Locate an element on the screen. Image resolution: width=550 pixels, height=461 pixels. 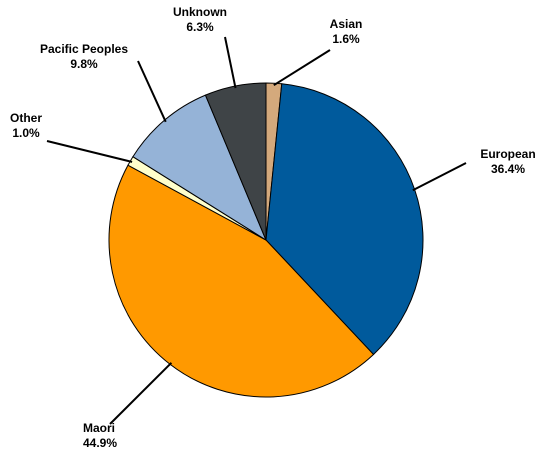
slice-label: Pacific Peoples is located at coordinates (84, 49).